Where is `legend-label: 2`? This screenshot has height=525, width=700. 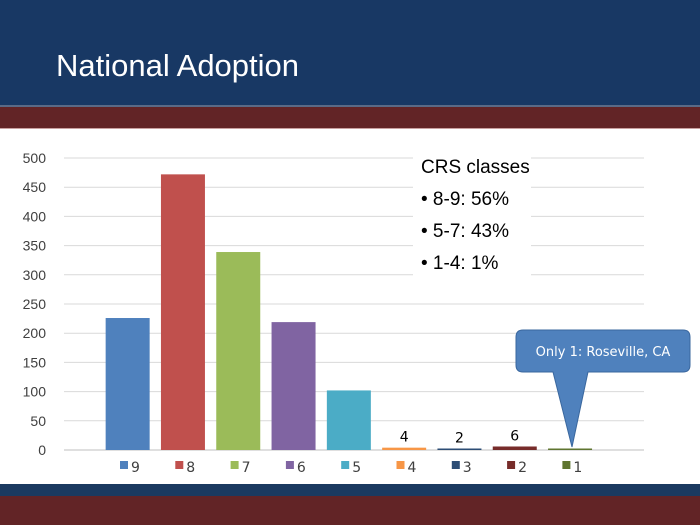
legend-label: 2 is located at coordinates (522, 468).